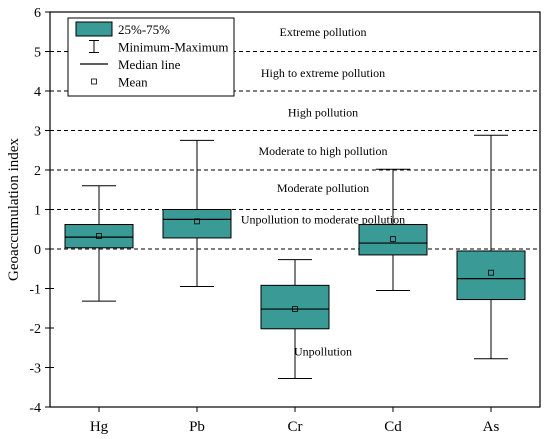  I want to click on box-cr, so click(295, 319).